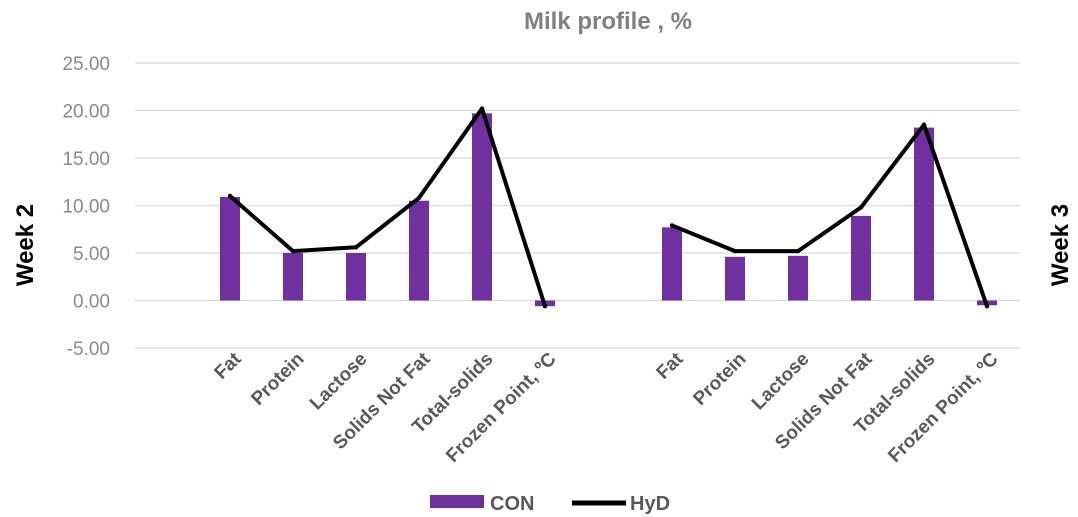 The width and height of the screenshot is (1078, 517). Describe the element at coordinates (1060, 245) in the screenshot. I see `week-label: Week 3` at that location.